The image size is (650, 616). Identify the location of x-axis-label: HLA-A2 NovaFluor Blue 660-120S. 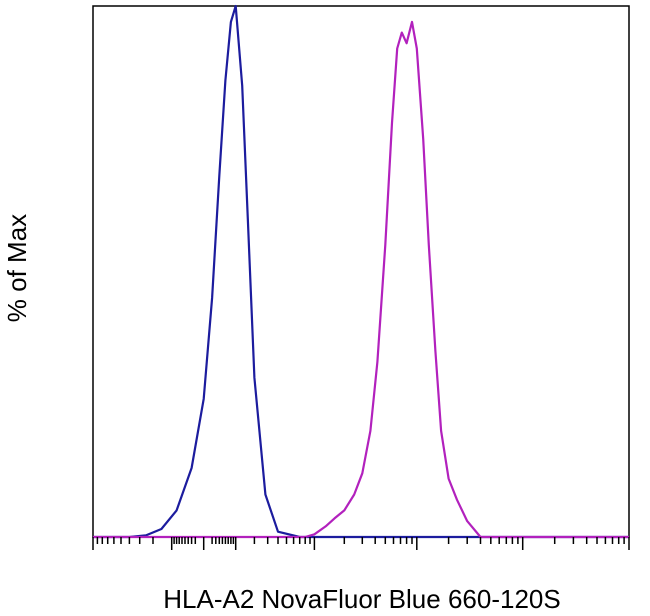
(361, 599).